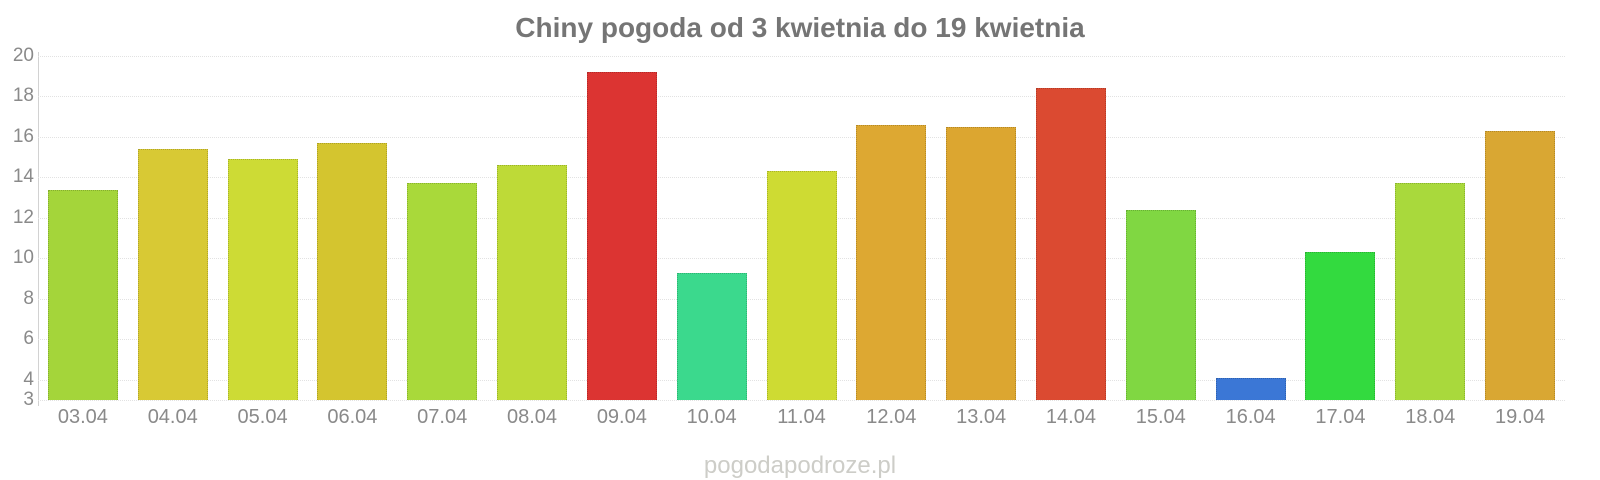 This screenshot has height=480, width=1600. What do you see at coordinates (262, 417) in the screenshot?
I see `x-tick-label: 05.04` at bounding box center [262, 417].